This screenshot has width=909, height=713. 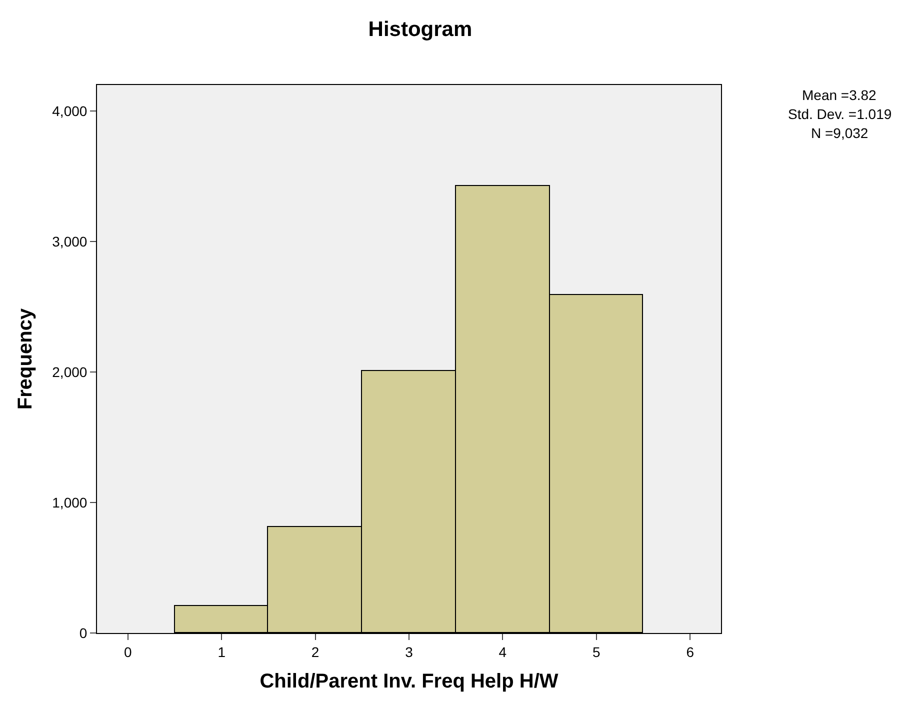 What do you see at coordinates (839, 133) in the screenshot?
I see `text: N =9,032` at bounding box center [839, 133].